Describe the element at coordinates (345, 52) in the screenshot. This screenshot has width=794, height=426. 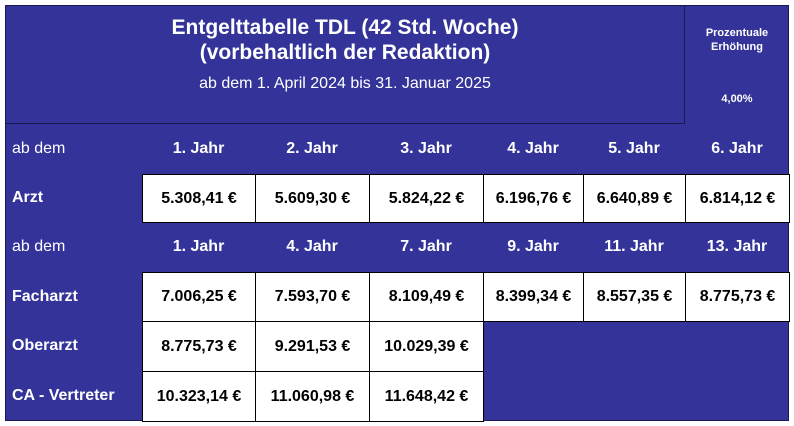
I see `title-line: (vorbehaltlich der Redaktion)` at that location.